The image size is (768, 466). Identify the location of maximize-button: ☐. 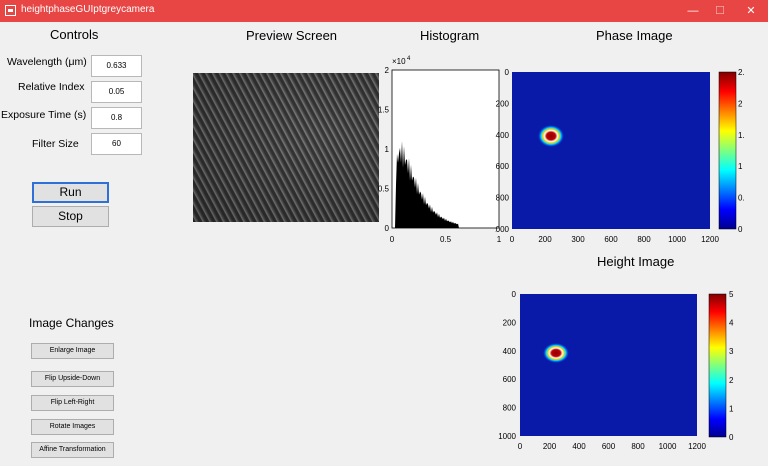
(720, 11).